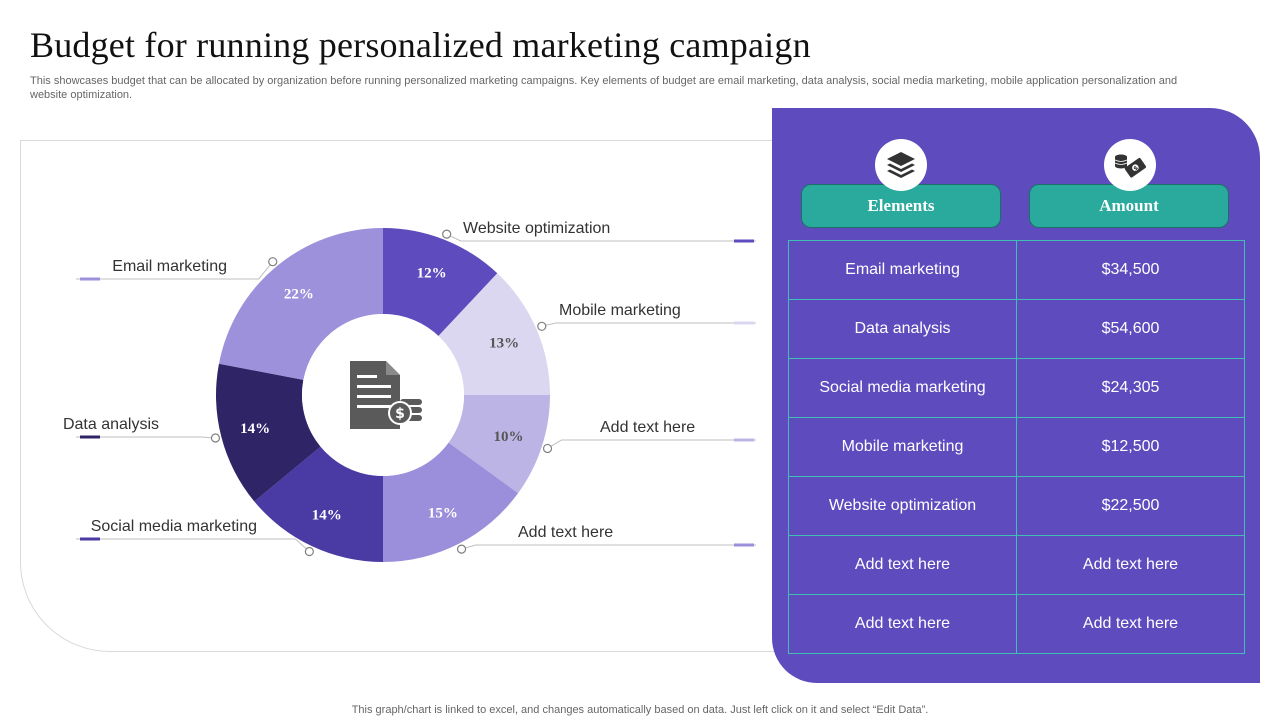 This screenshot has width=1280, height=720. What do you see at coordinates (902, 506) in the screenshot?
I see `table-cell-element: Website optimization` at bounding box center [902, 506].